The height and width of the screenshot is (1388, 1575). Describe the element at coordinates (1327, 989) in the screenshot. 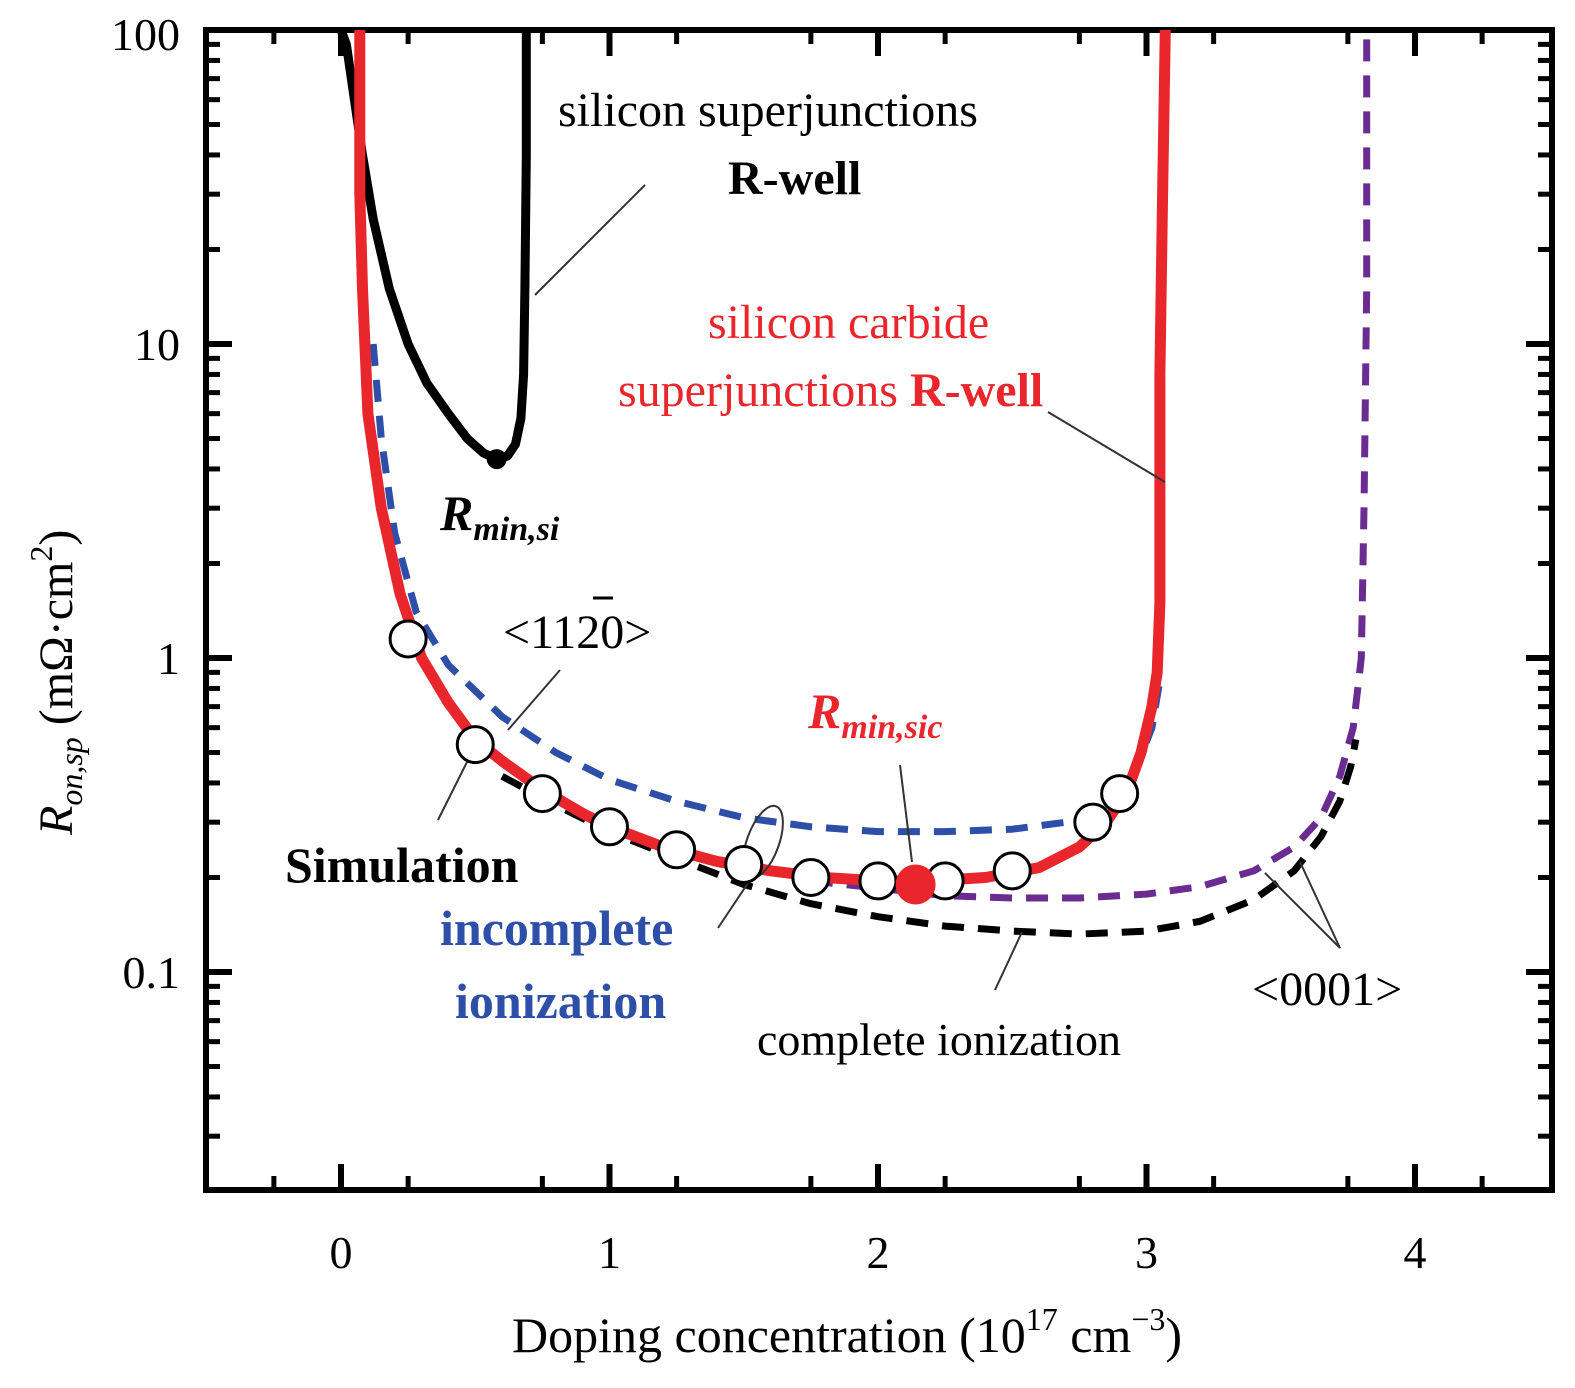

I see `annotation-dir-0001: <0001>` at that location.